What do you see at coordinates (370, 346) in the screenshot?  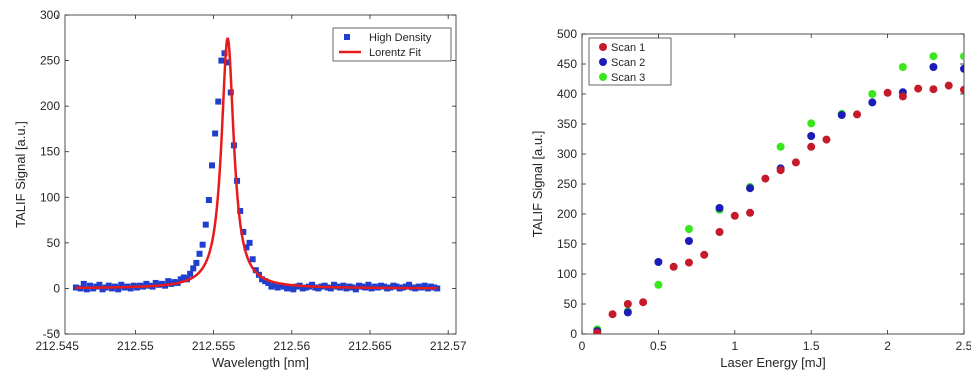 I see `x-tick-label: 212.565` at bounding box center [370, 346].